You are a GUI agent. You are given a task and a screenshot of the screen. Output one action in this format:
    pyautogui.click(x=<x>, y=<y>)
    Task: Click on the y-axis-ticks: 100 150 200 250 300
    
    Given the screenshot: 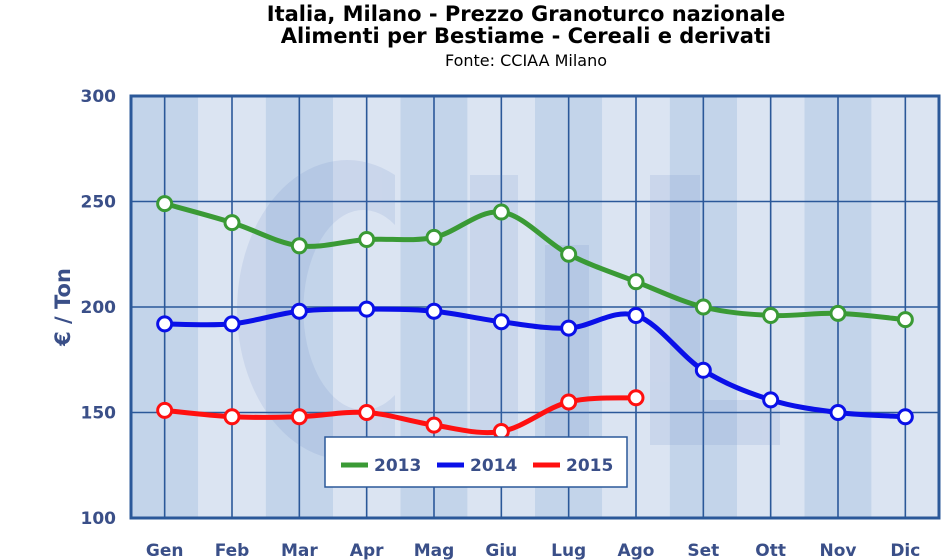 What is the action you would take?
    pyautogui.click(x=99, y=308)
    